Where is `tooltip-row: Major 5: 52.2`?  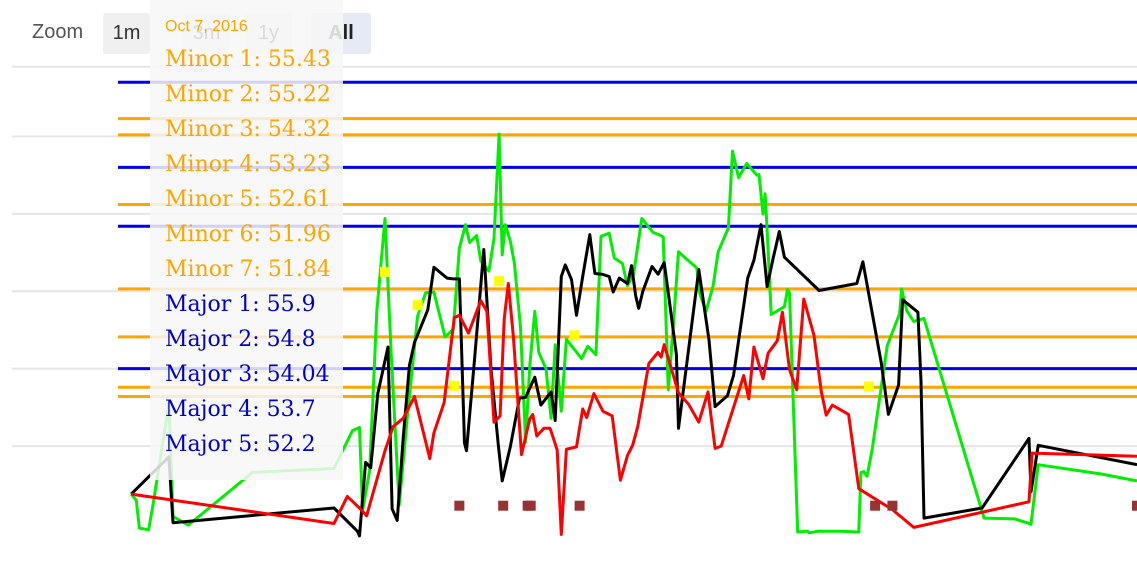 tooltip-row: Major 5: 52.2 is located at coordinates (240, 444).